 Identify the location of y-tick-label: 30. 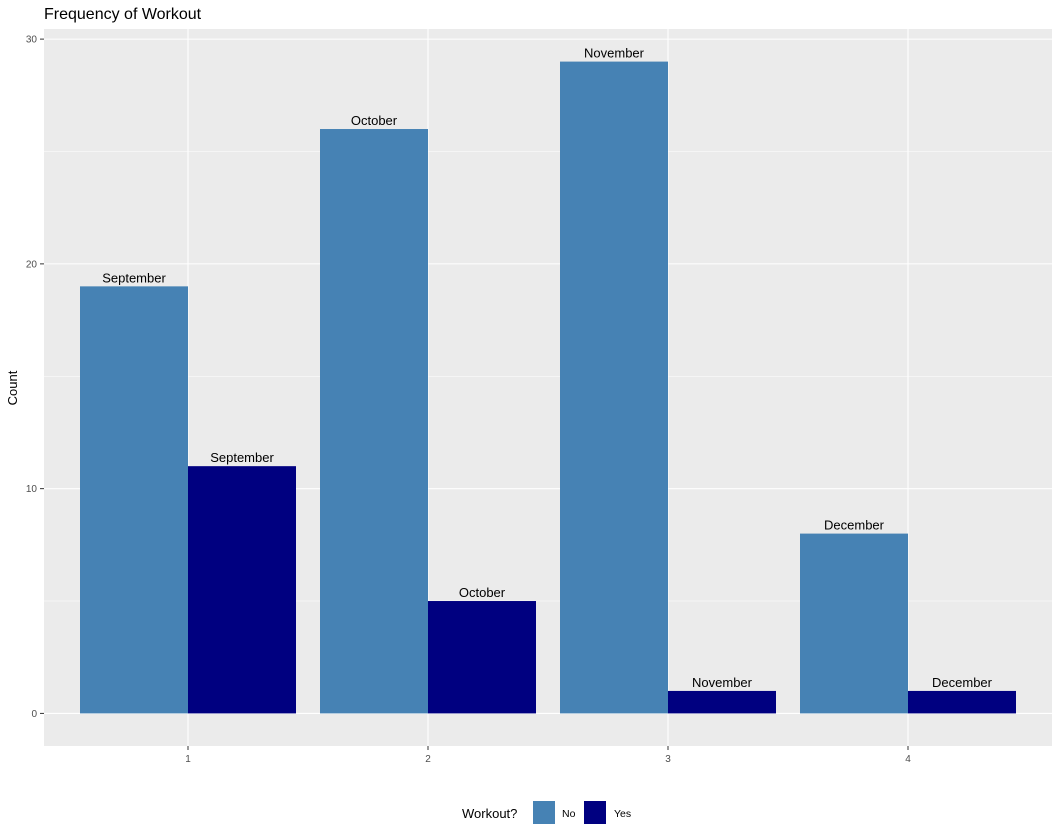
(32, 40).